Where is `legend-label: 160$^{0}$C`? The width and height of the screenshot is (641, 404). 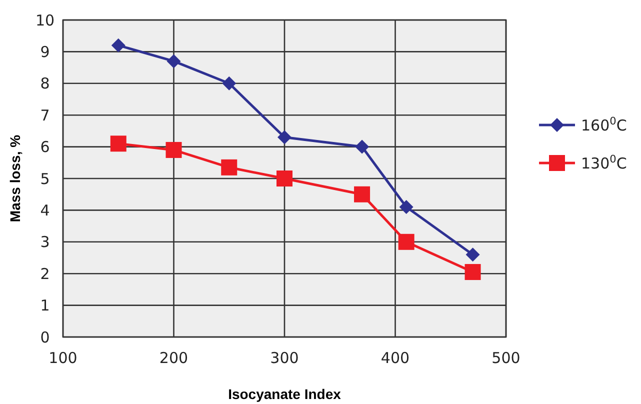
legend-label: 160$^{0}$C is located at coordinates (604, 124).